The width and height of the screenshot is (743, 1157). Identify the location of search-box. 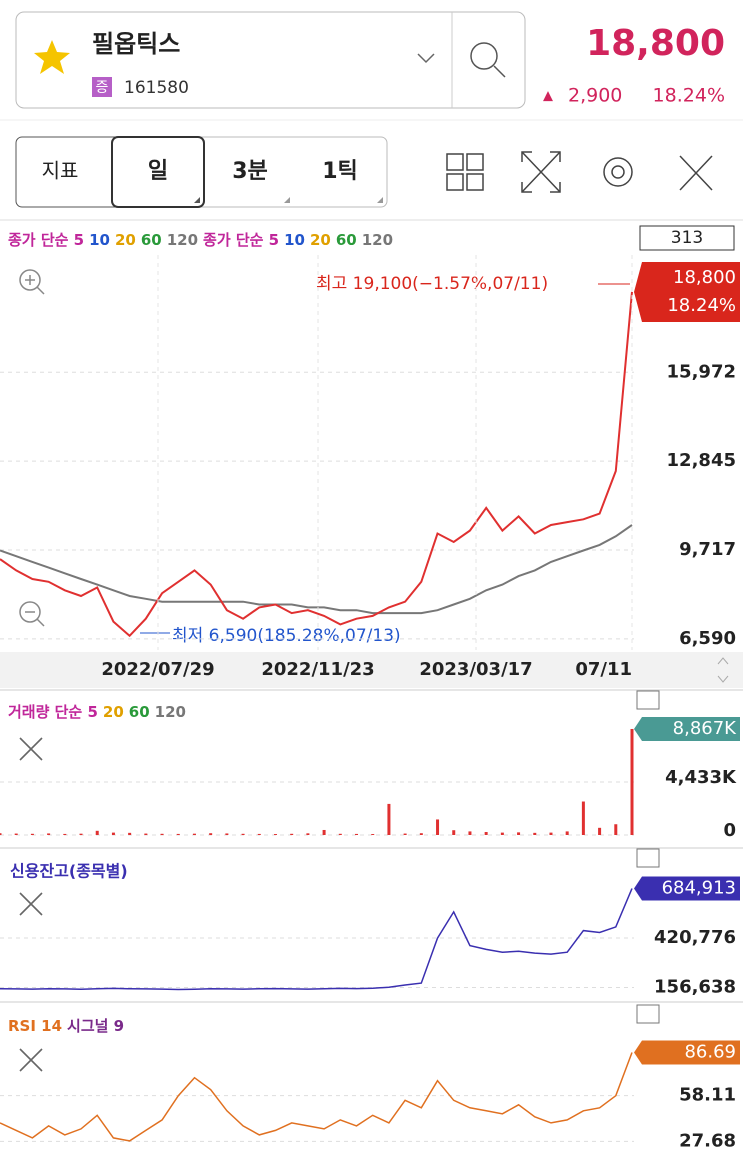
(270, 60).